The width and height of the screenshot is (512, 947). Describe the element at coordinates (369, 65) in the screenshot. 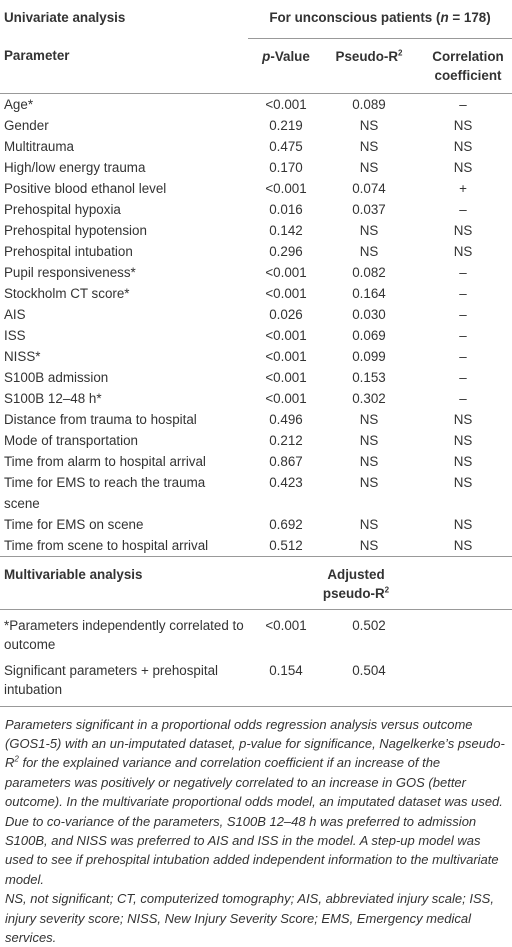

I see `column-header: Pseudo-R2` at that location.